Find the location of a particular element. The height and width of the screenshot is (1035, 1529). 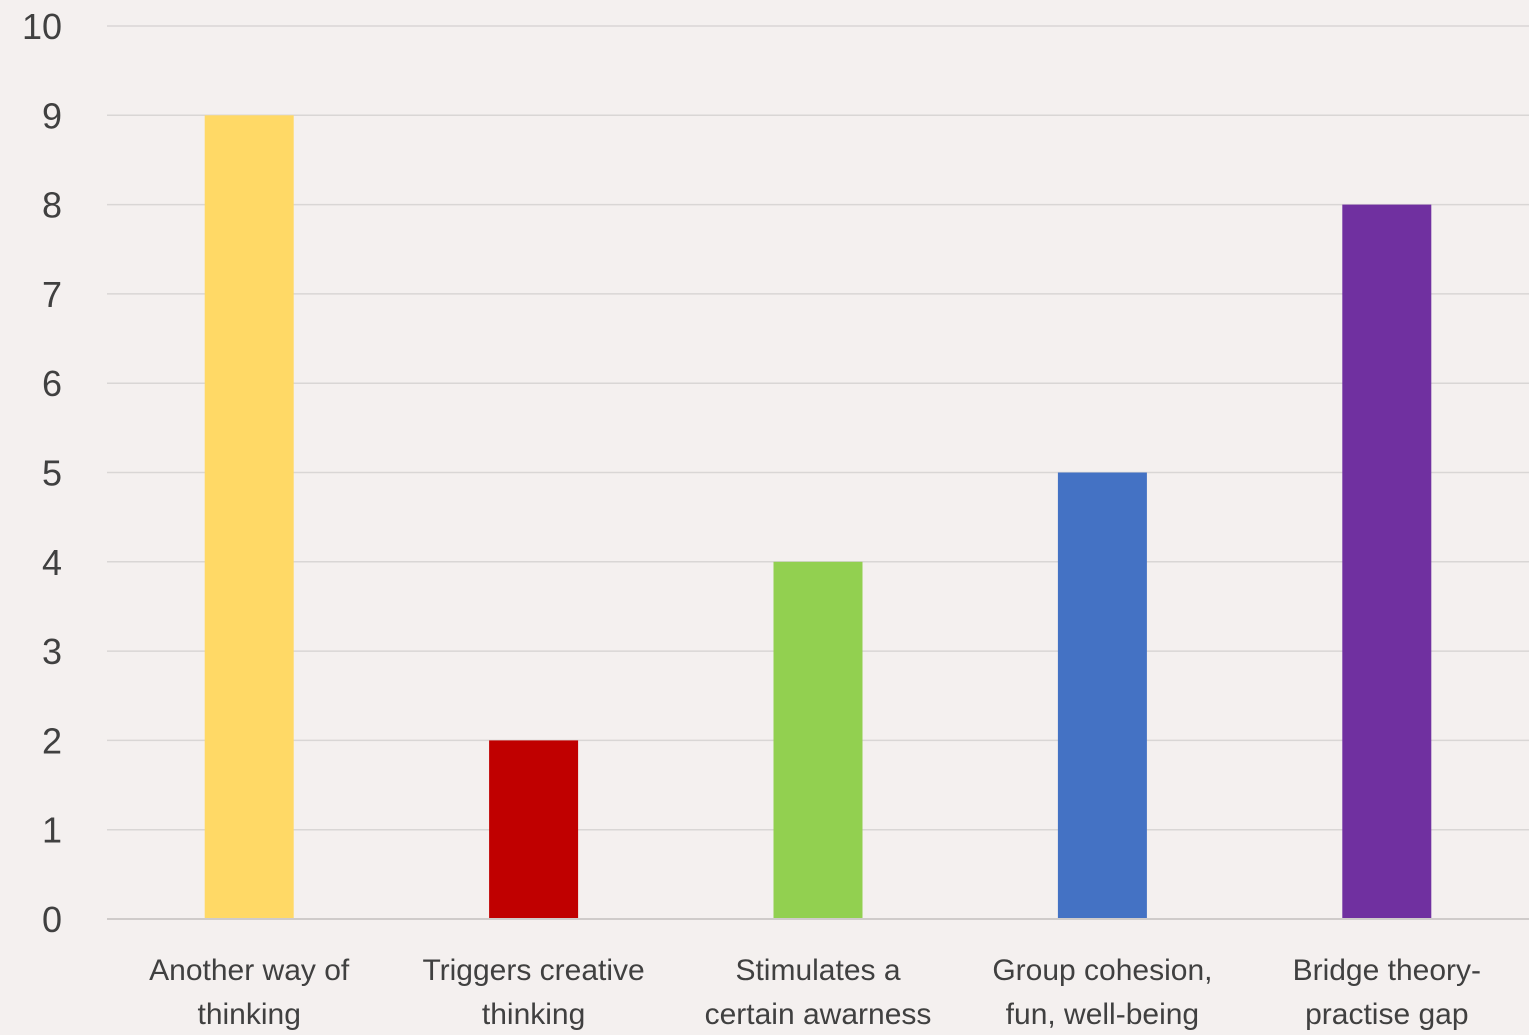

x-category-label: Group cohesion, fun, well-being is located at coordinates (1102, 992).